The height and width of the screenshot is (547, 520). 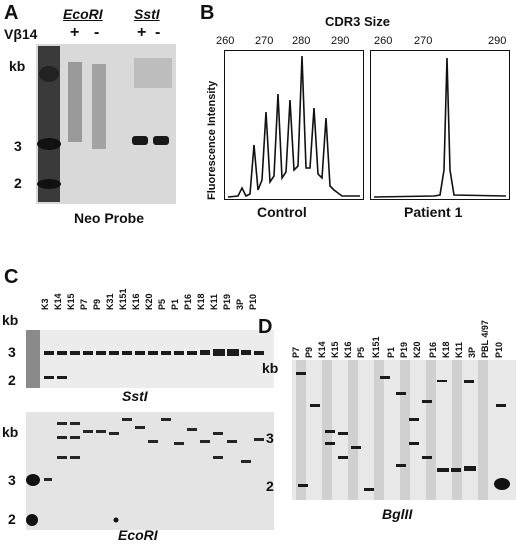 What do you see at coordinates (150, 359) in the screenshot?
I see `panel-c-ssti-blot` at bounding box center [150, 359].